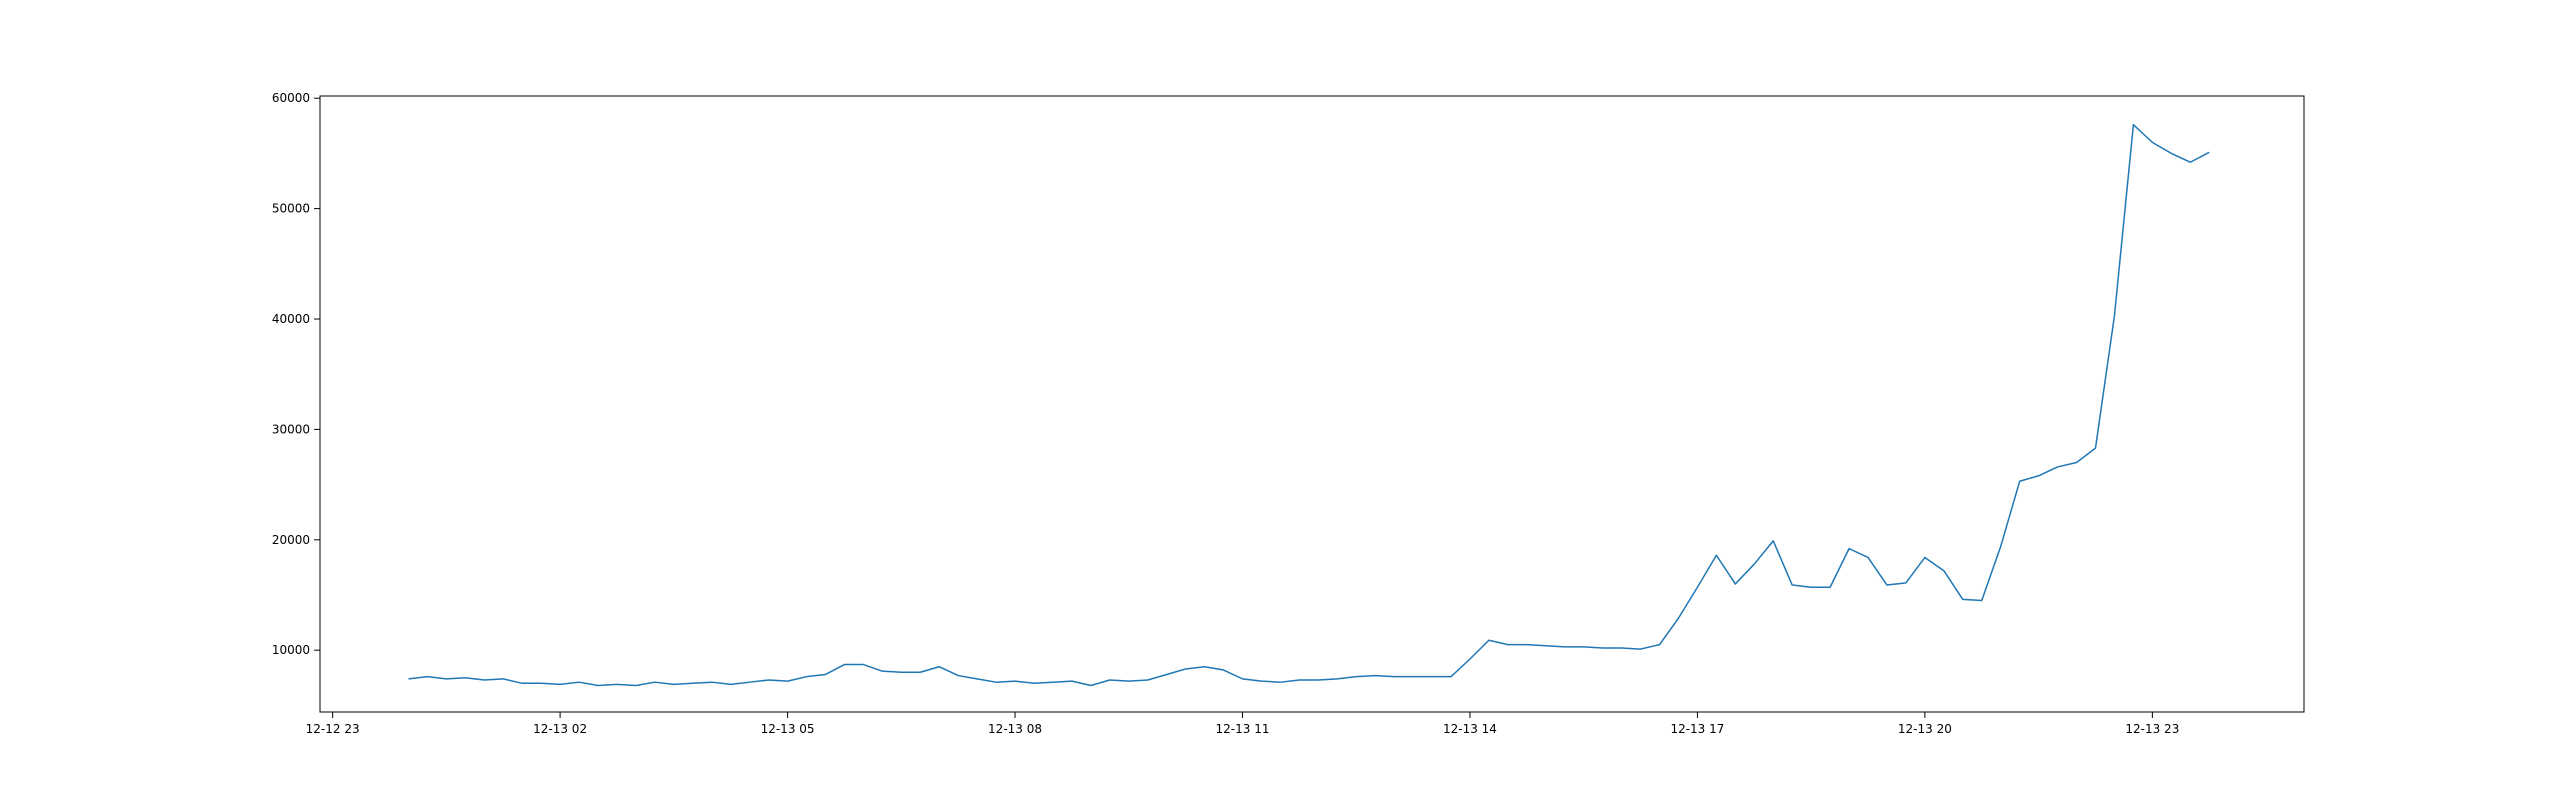  Describe the element at coordinates (788, 729) in the screenshot. I see `x-tick-label: 12-13 05` at that location.